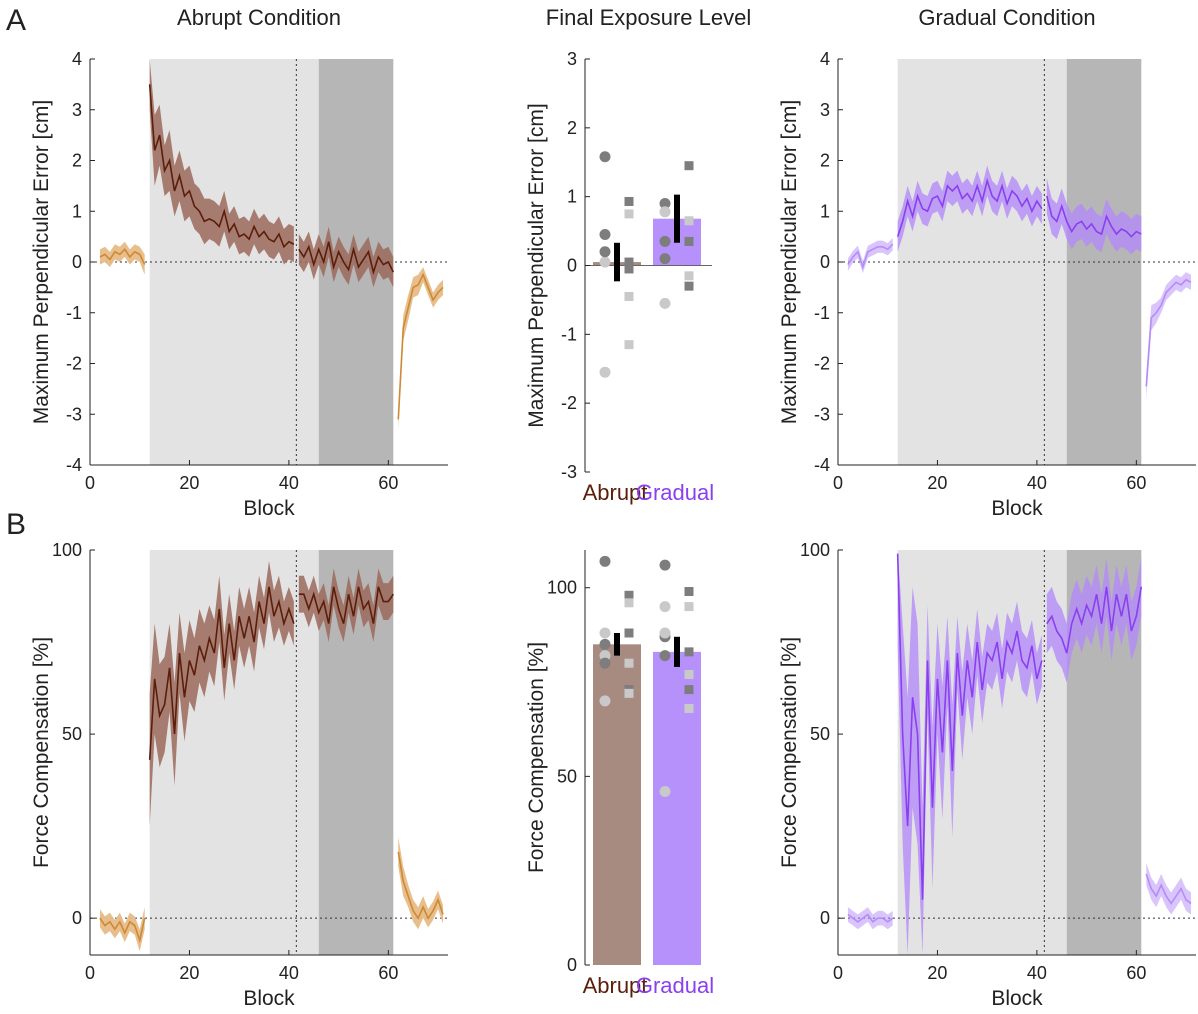  I want to click on y-tick-label: 100, so click(562, 588).